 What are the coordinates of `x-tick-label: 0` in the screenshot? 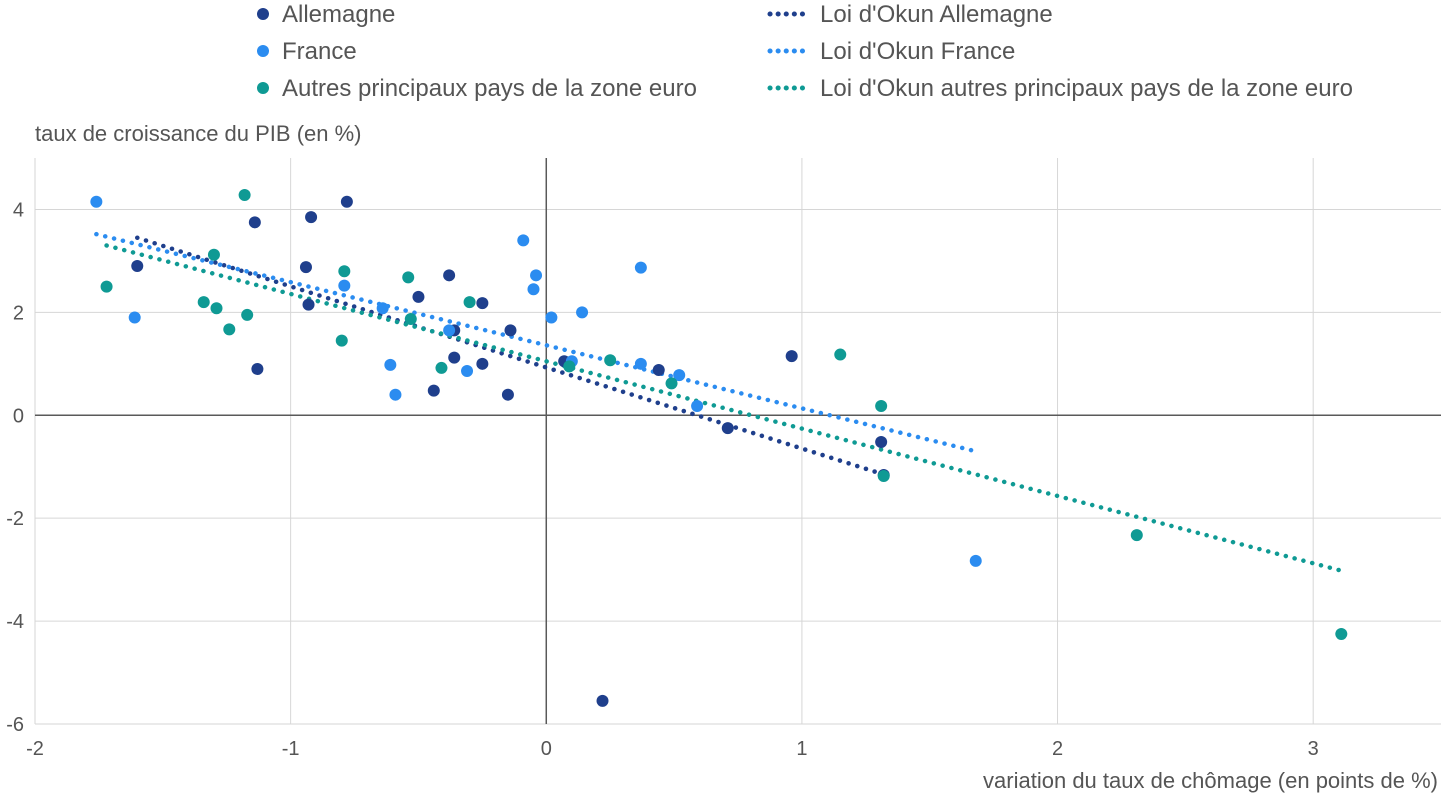 It's located at (546, 749).